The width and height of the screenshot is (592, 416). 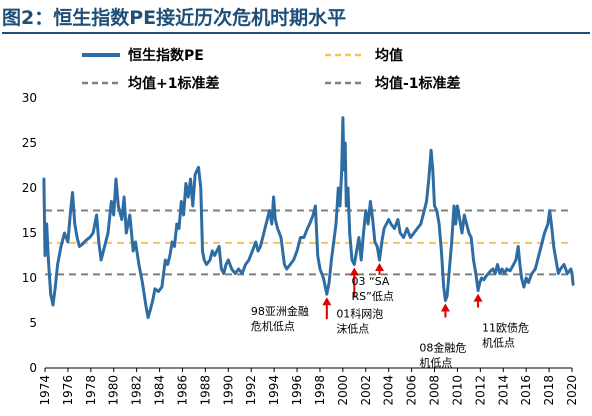 I want to click on x-tick-label: 1998, so click(x=320, y=390).